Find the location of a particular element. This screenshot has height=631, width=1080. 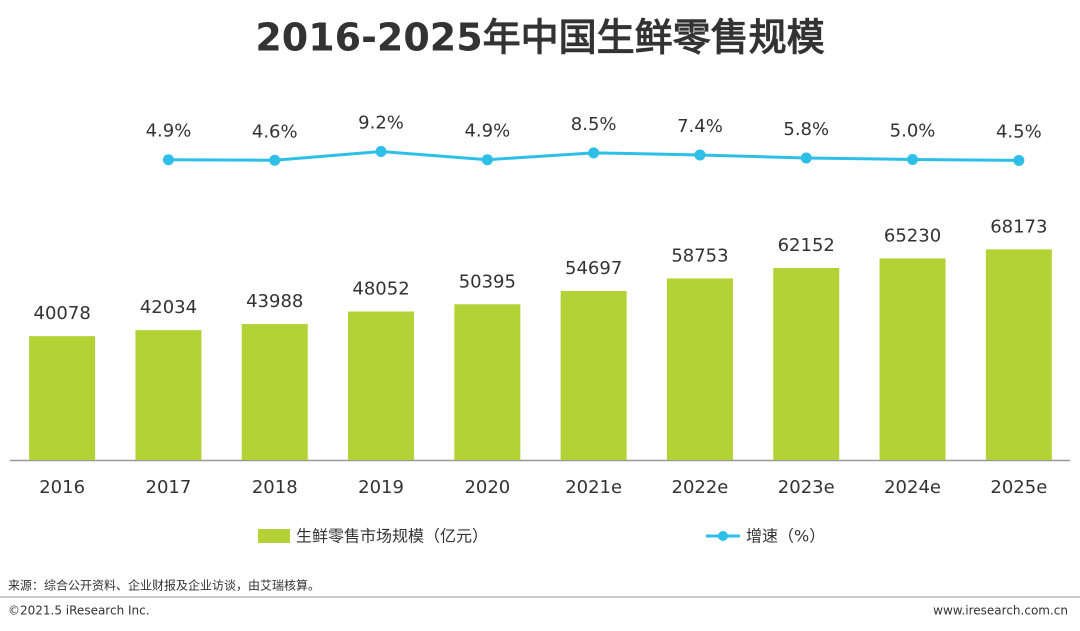

x-tick-label: 2021e is located at coordinates (593, 487).